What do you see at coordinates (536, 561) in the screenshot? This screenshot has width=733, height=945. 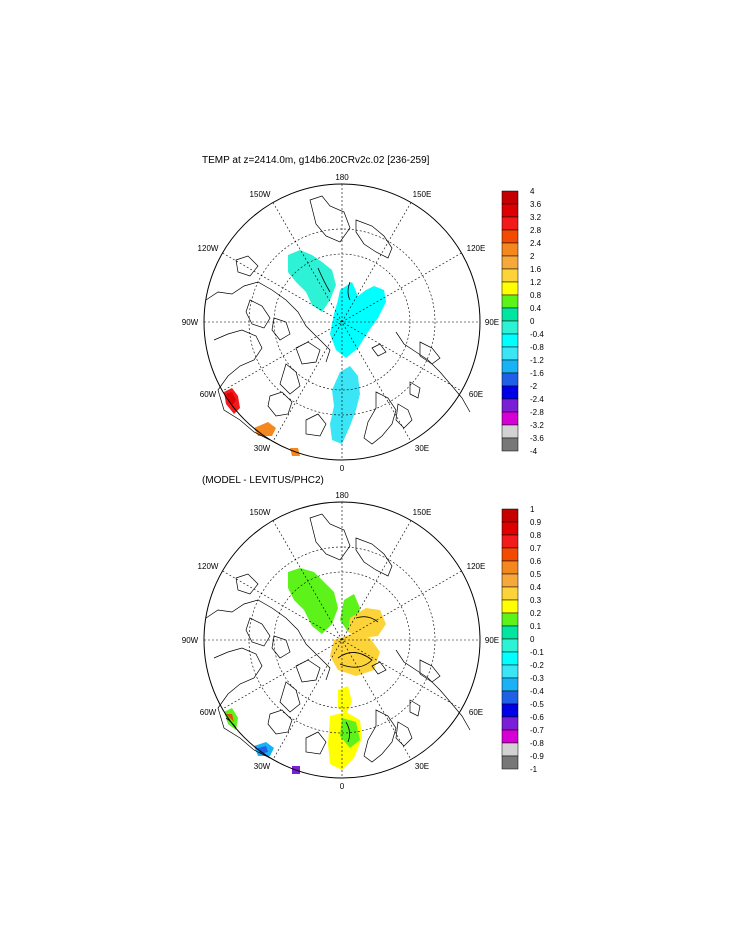 I see `colorbar-tick-label: 0.6` at bounding box center [536, 561].